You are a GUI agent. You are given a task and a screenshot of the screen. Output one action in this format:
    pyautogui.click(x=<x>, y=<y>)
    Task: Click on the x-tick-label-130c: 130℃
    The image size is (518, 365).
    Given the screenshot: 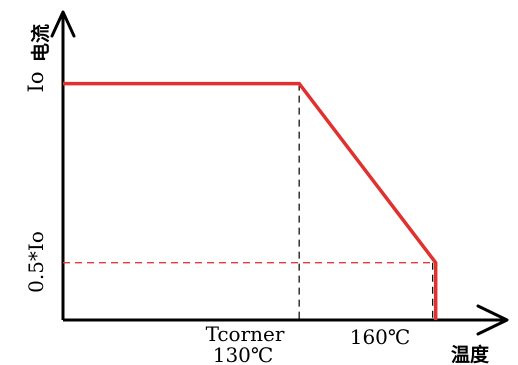 What is the action you would take?
    pyautogui.click(x=243, y=354)
    